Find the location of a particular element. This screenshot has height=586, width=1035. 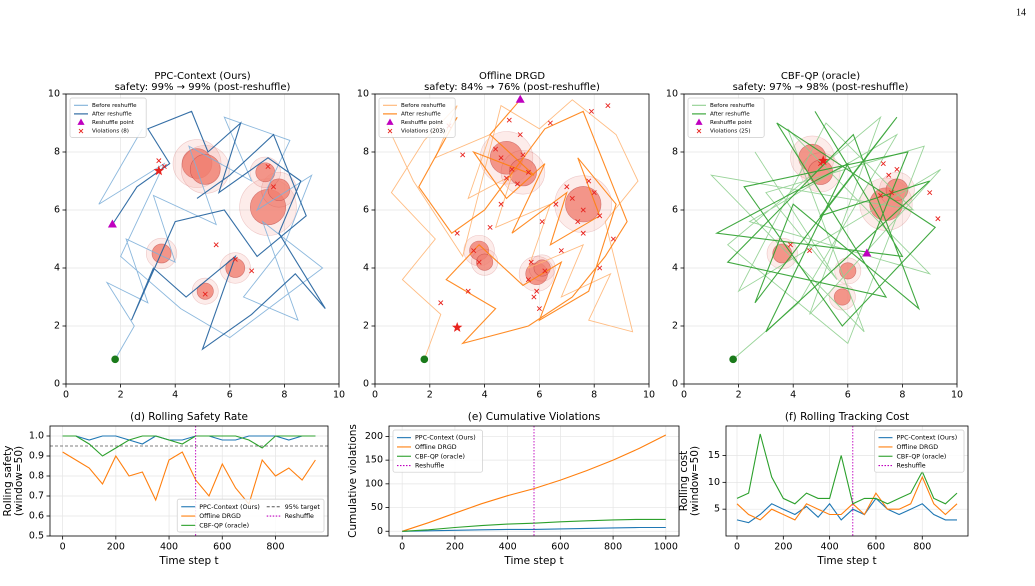

x-tick-label: 8 is located at coordinates (902, 395).